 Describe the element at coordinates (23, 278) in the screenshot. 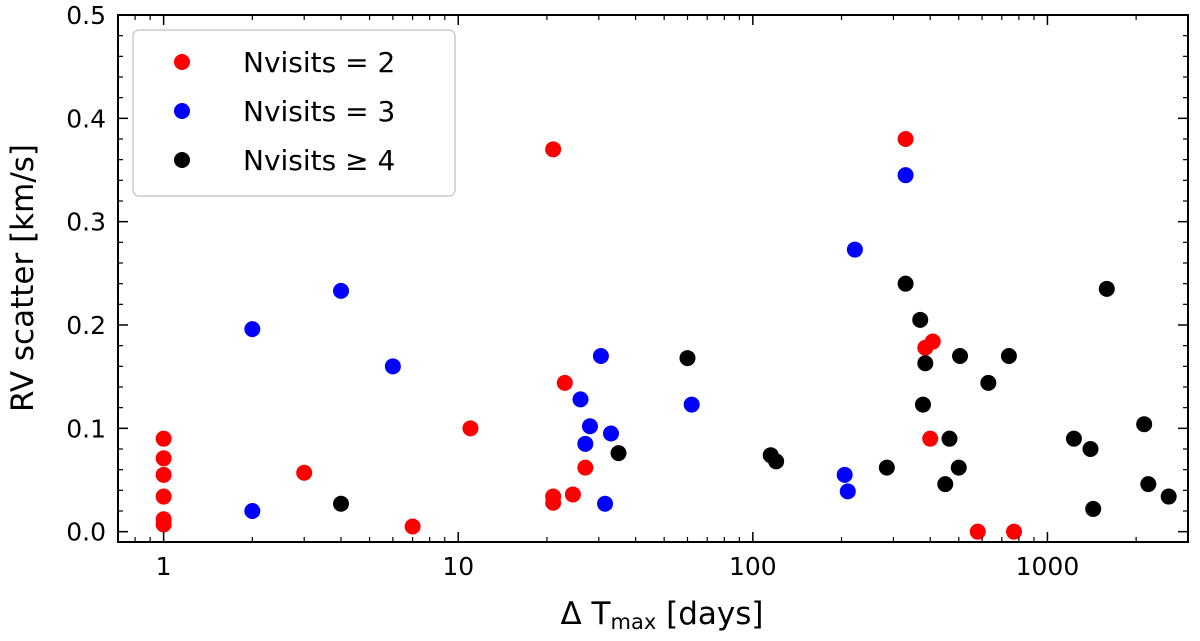

I see `y-axis-label: RV scatter [km/s]` at that location.